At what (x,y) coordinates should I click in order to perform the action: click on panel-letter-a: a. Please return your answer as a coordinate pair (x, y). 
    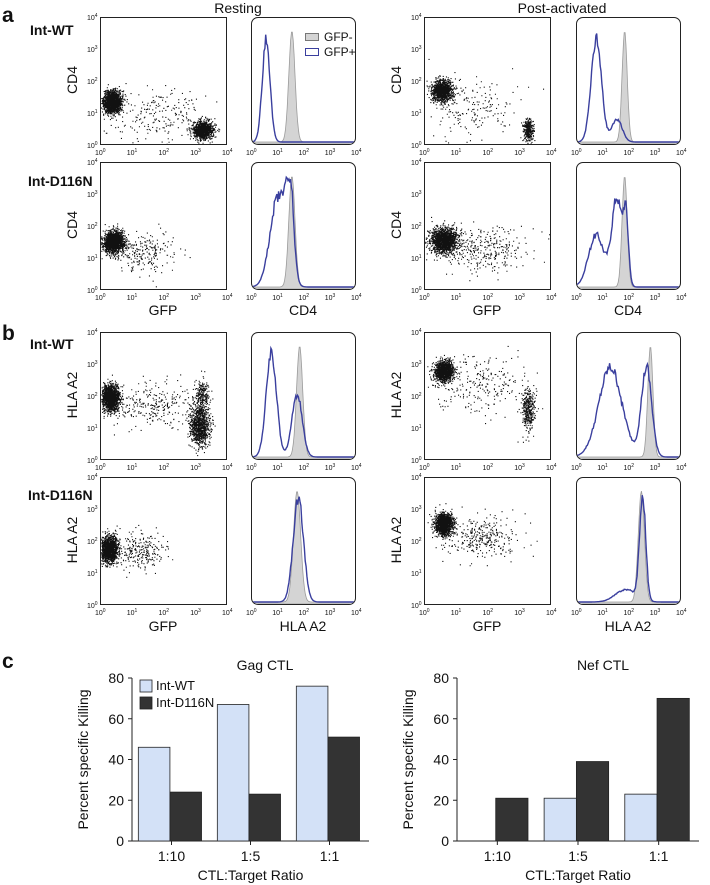
    Looking at the image, I should click on (8, 15).